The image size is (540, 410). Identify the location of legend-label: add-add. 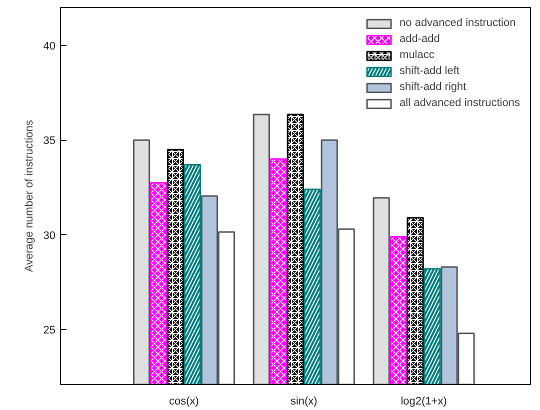
(420, 39).